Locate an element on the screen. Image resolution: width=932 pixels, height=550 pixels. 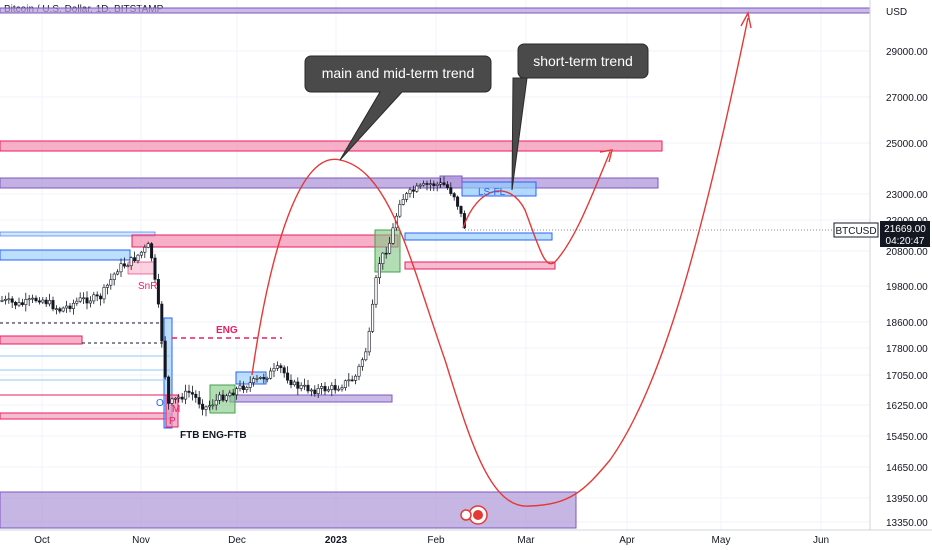
label-eng: ENG is located at coordinates (227, 330).